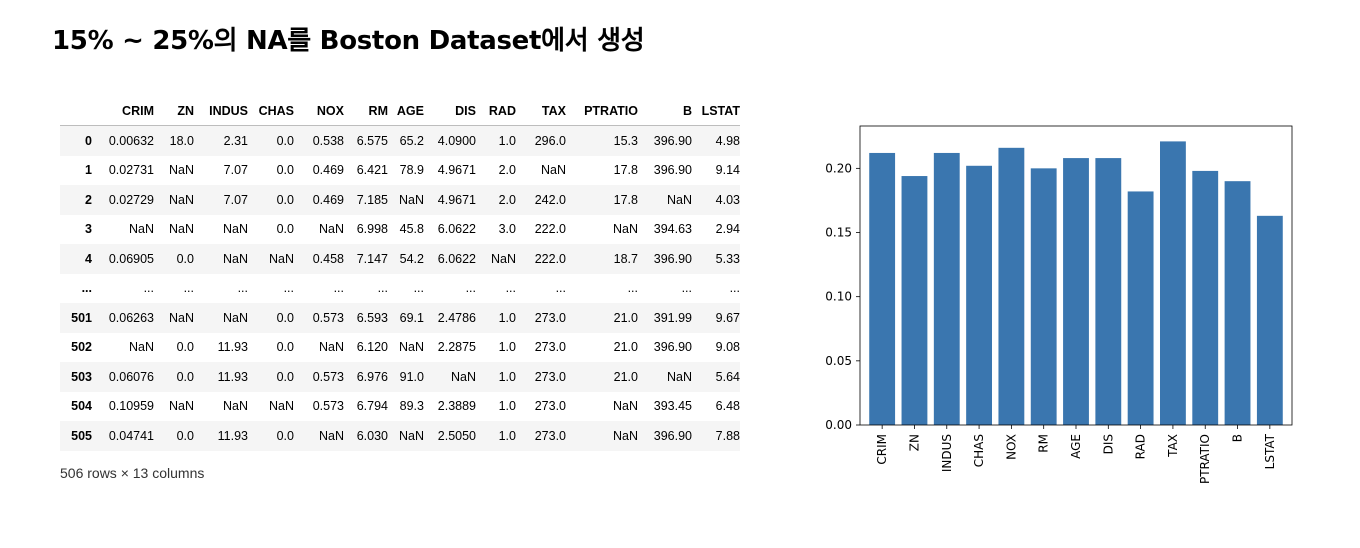  I want to click on x-tick-label: ZN, so click(914, 442).